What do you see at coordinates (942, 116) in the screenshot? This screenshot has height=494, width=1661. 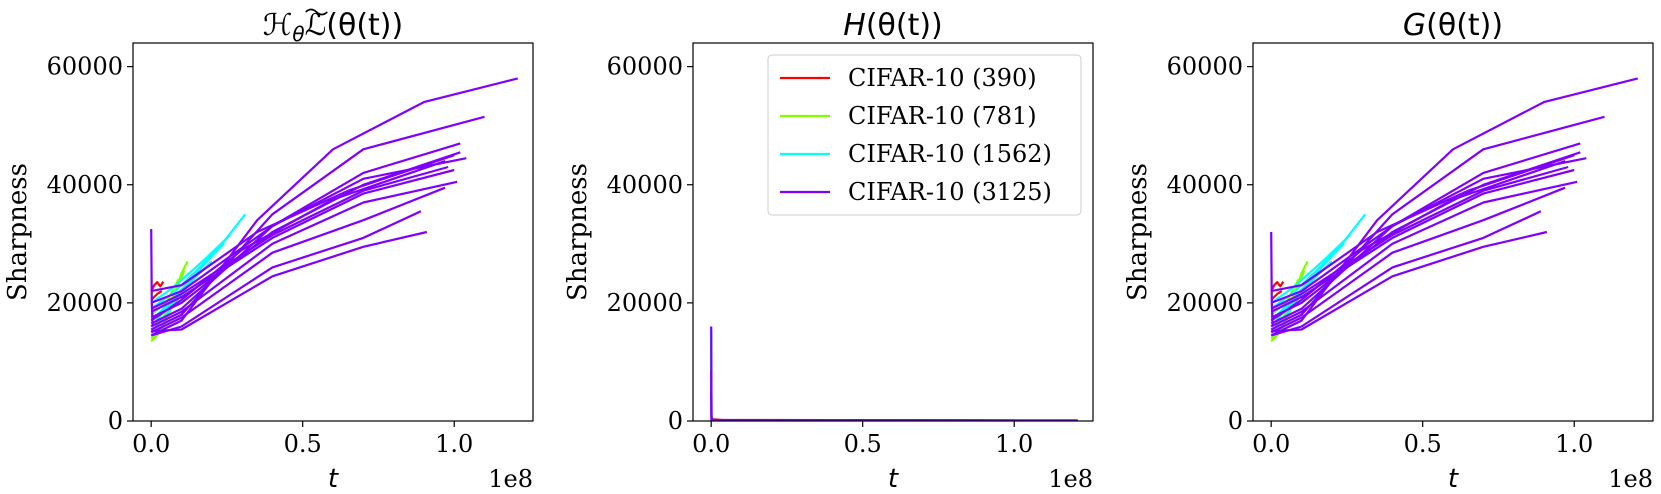 I see `legend-label: CIFAR-10 (781)` at bounding box center [942, 116].